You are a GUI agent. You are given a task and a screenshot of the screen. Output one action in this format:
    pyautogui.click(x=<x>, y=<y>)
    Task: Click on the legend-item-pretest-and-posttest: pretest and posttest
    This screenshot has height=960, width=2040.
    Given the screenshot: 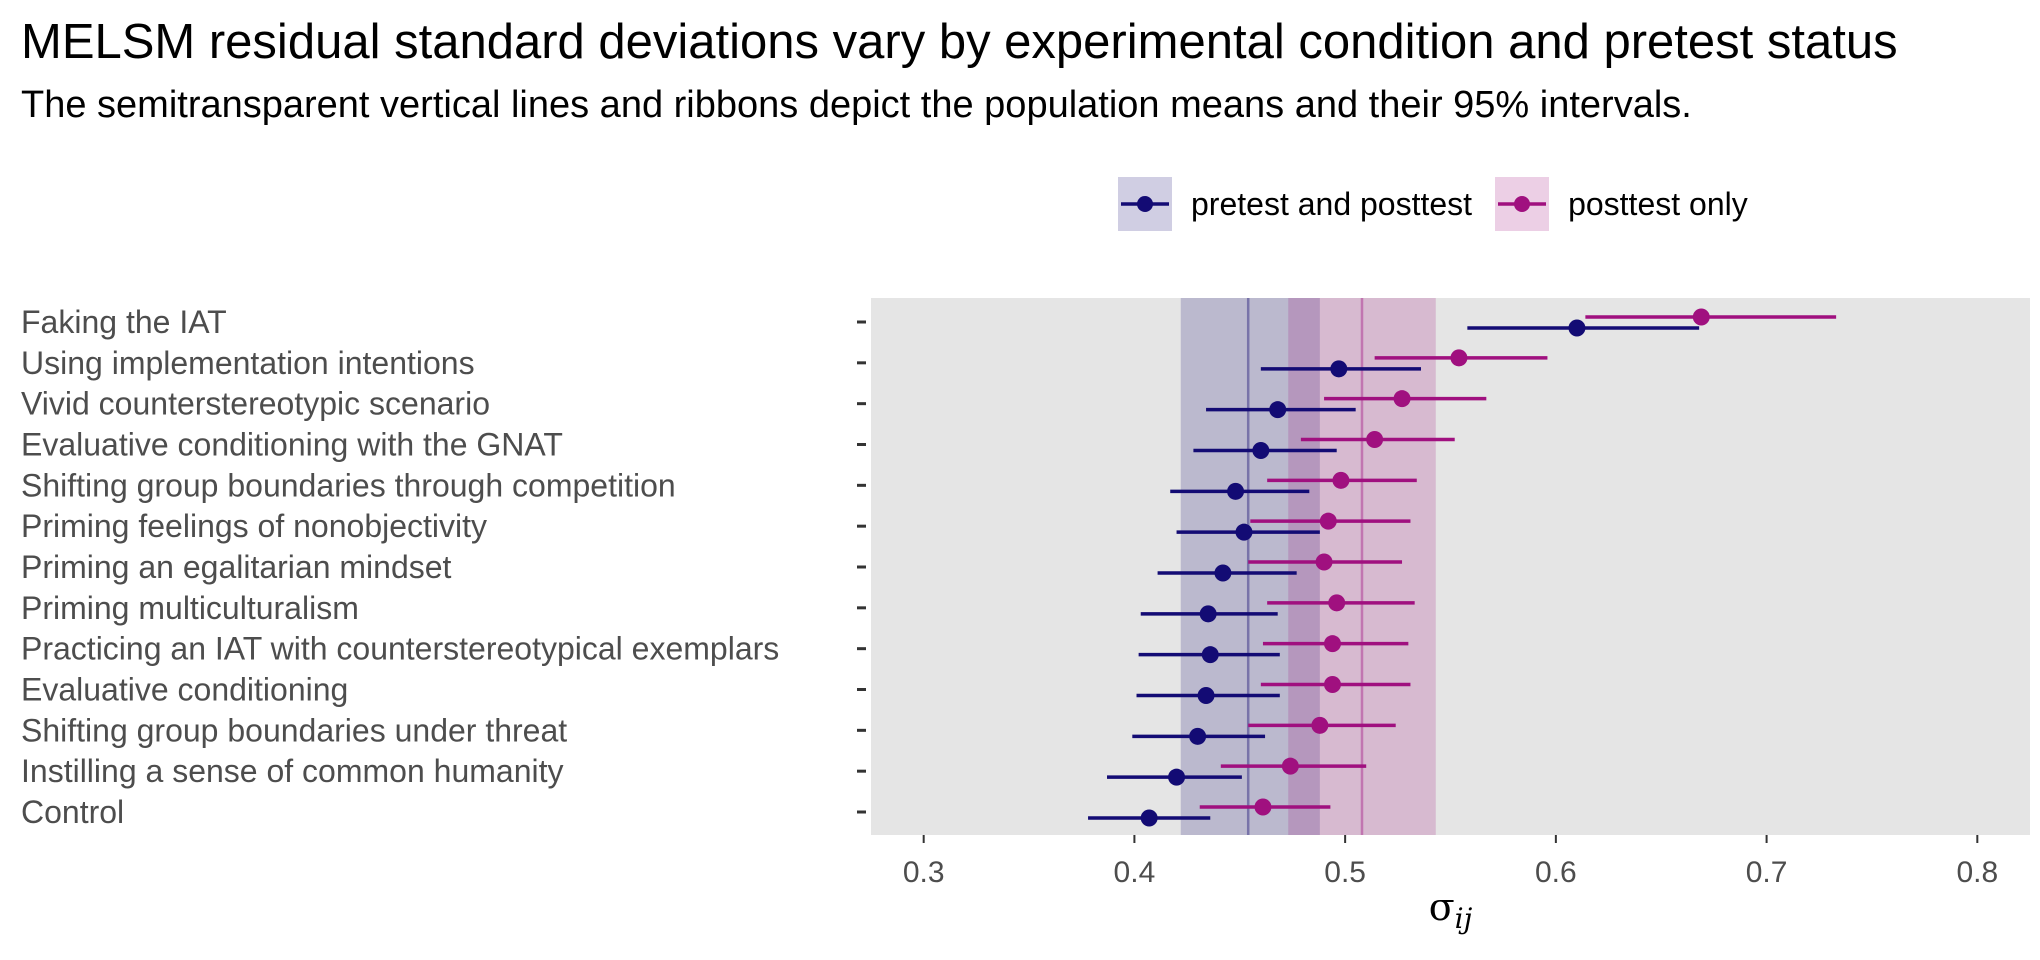 What is the action you would take?
    pyautogui.click(x=1294, y=204)
    